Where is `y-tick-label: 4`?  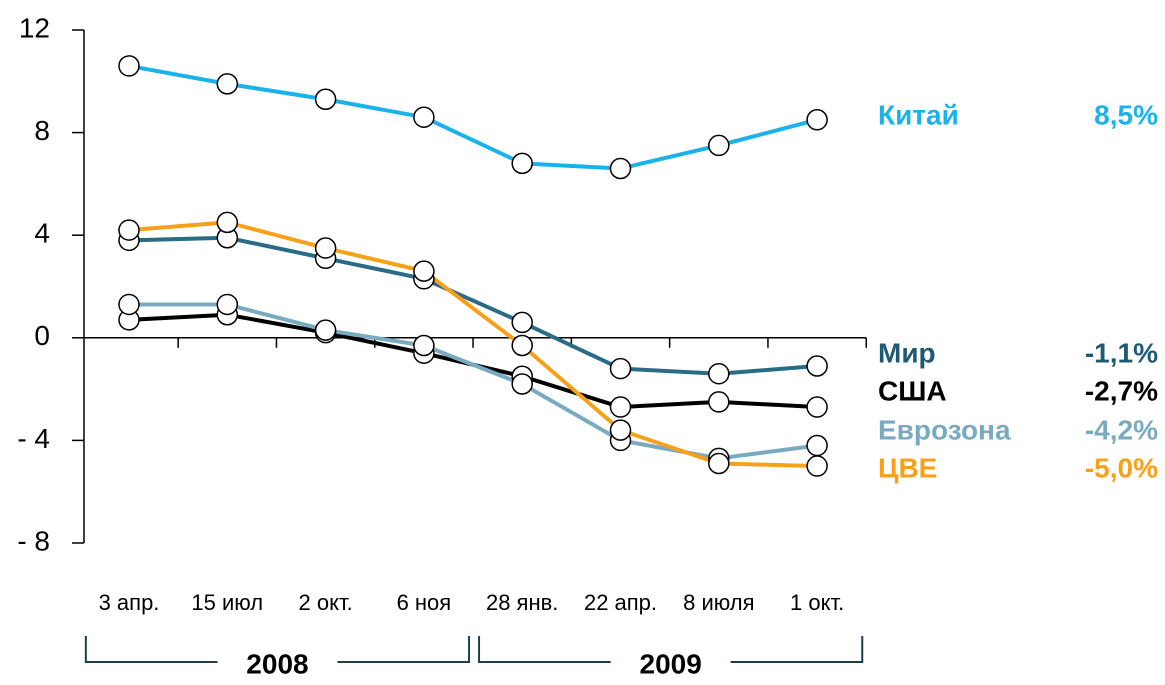 y-tick-label: 4 is located at coordinates (42, 233).